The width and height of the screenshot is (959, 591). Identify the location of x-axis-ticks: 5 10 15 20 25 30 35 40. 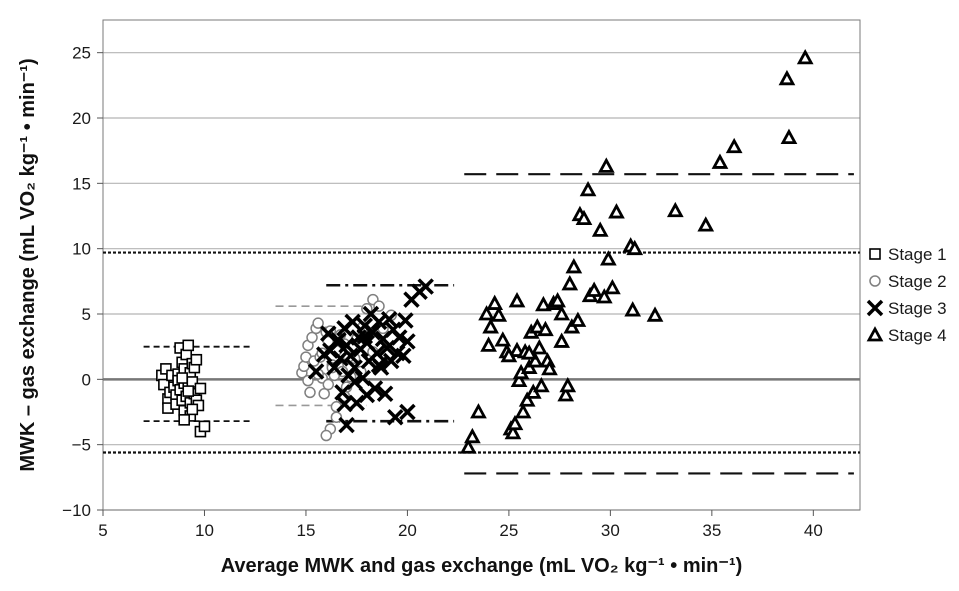
(460, 525).